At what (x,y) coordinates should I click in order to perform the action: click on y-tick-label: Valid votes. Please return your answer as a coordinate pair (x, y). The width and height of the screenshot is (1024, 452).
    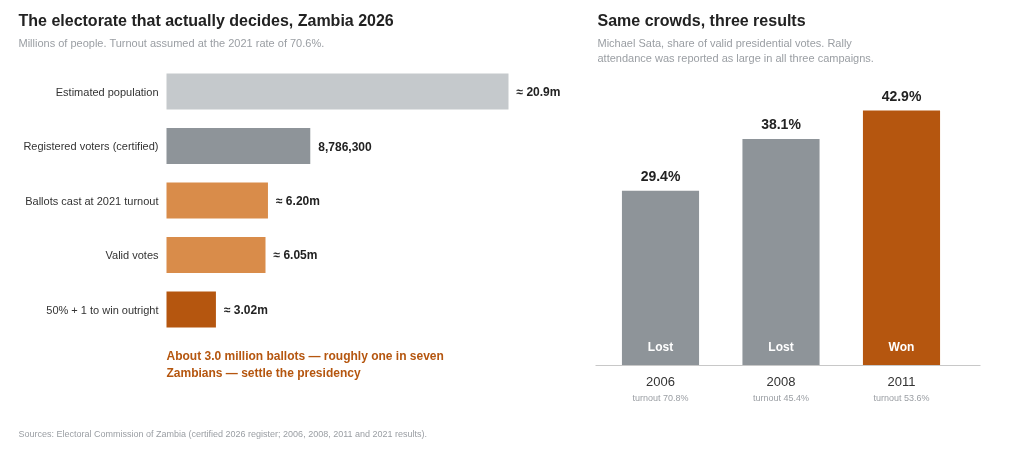
    Looking at the image, I should click on (132, 255).